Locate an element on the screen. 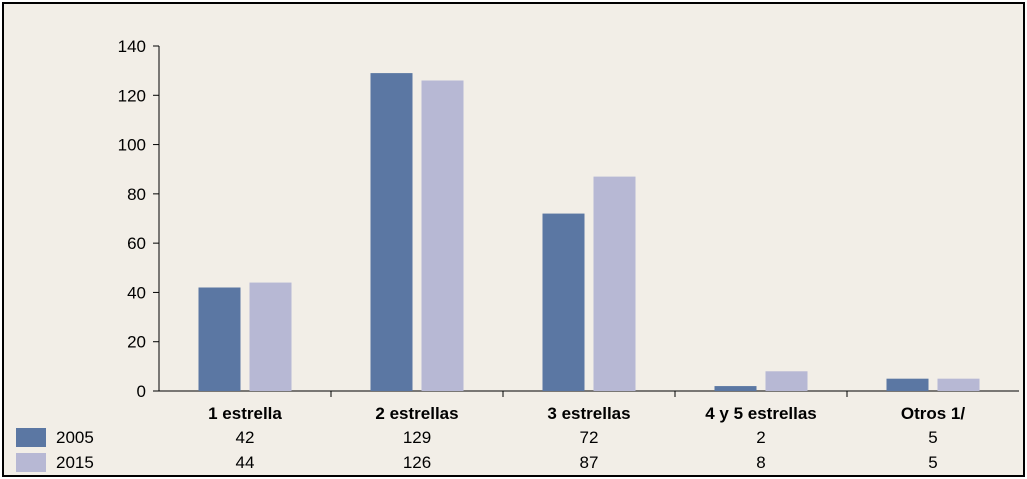 Image resolution: width=1027 pixels, height=479 pixels. category-label: 4 y 5 estrellas is located at coordinates (761, 413).